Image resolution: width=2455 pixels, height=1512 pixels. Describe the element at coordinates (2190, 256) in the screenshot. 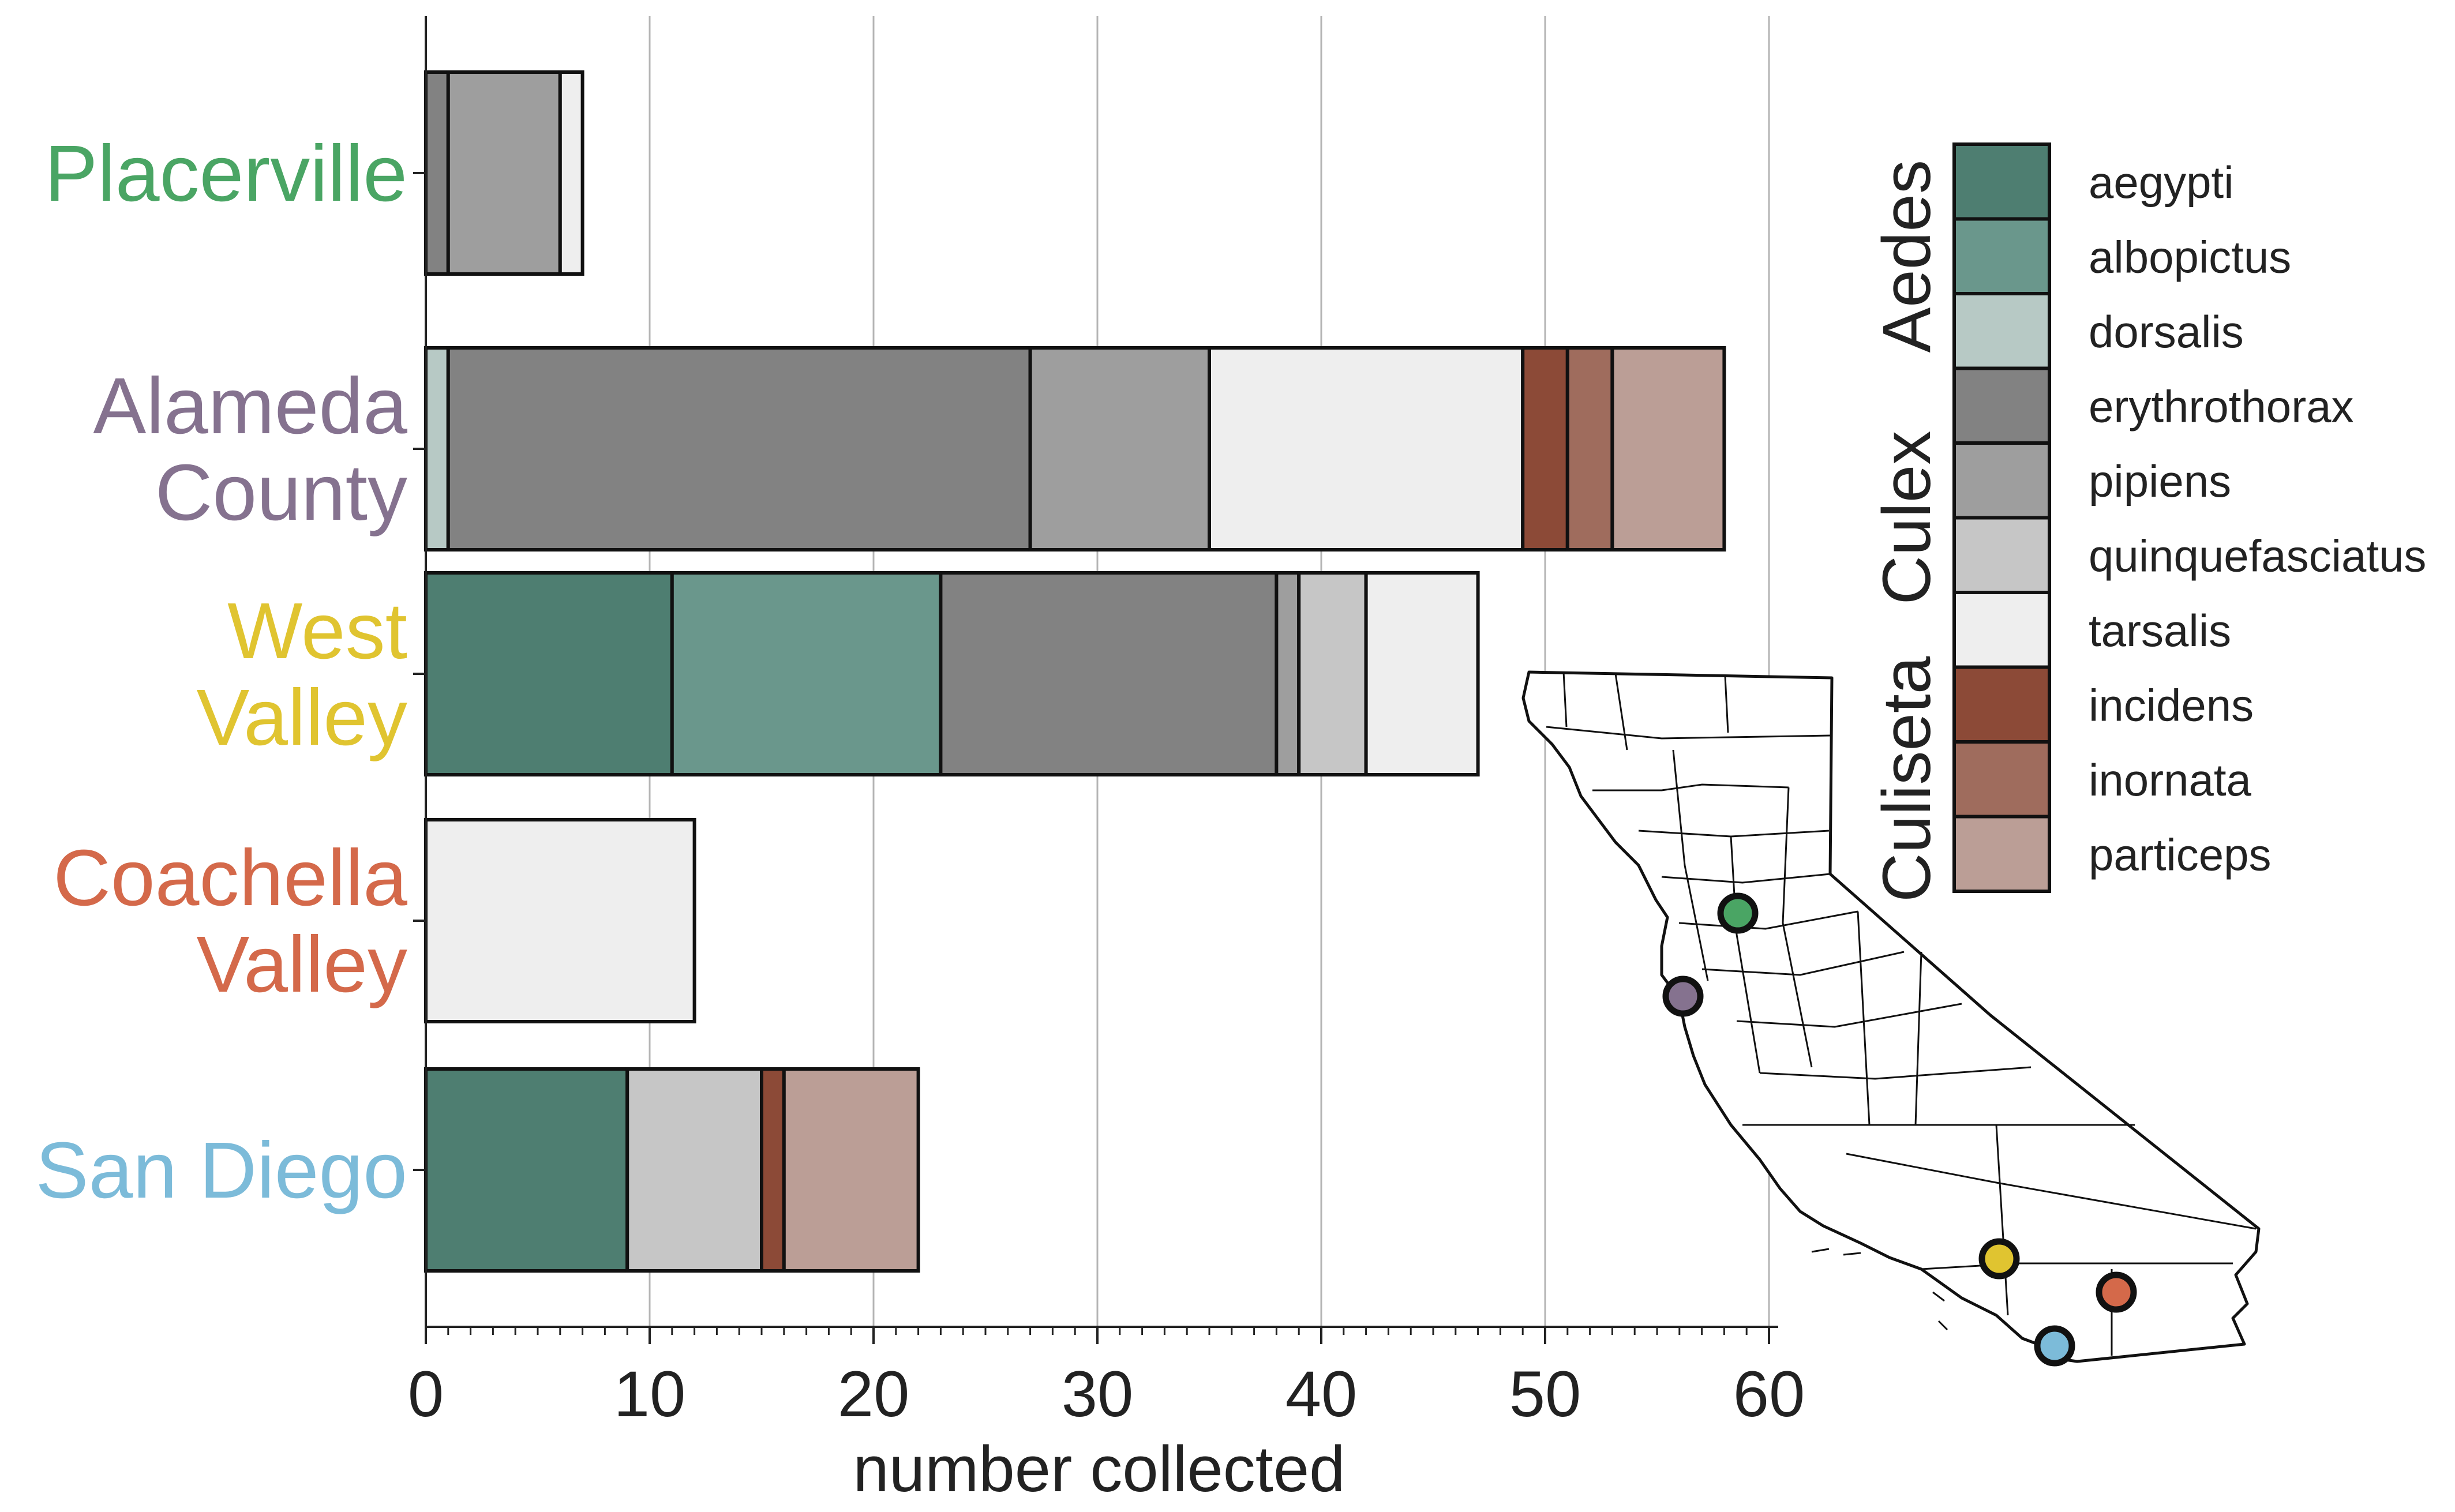

I see `legend-label-albopictus: albopictus` at that location.